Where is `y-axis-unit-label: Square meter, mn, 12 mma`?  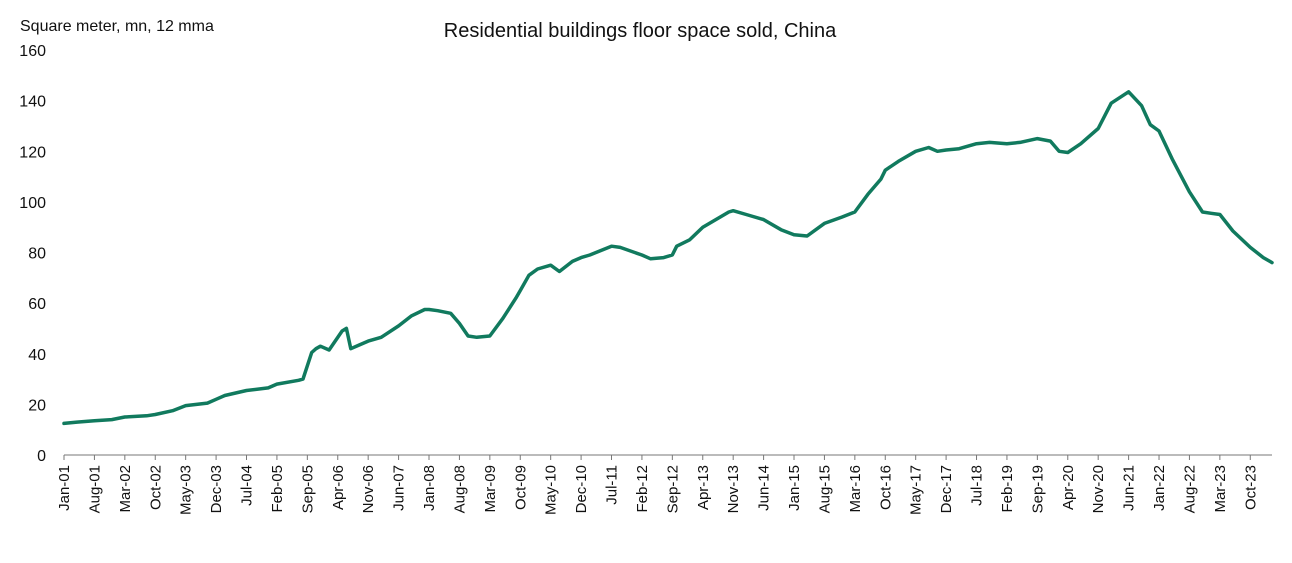
y-axis-unit-label: Square meter, mn, 12 mma is located at coordinates (117, 26).